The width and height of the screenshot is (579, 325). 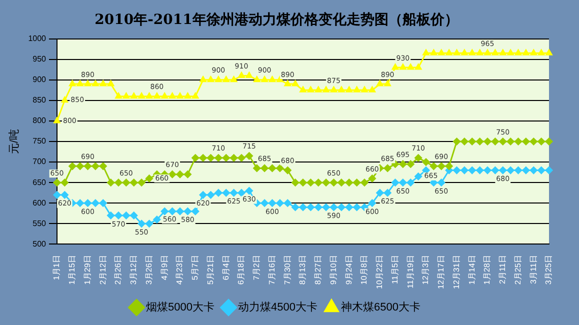 I want to click on x-tick-label: 10月22日, so click(x=379, y=272).